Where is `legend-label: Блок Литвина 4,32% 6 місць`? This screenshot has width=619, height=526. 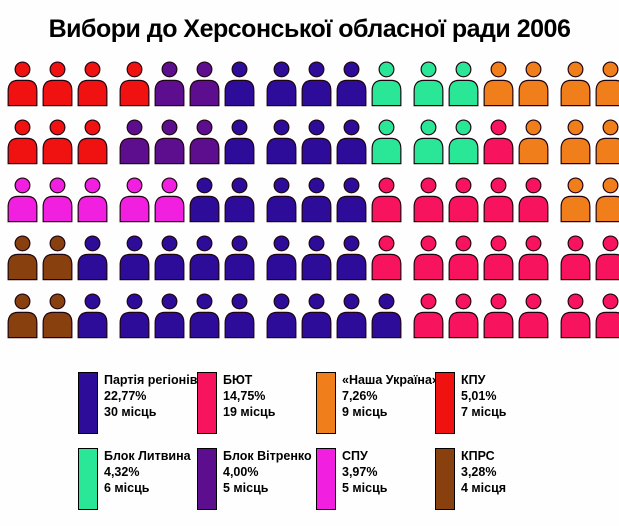
legend-label: Блок Литвина 4,32% 6 місць is located at coordinates (147, 472).